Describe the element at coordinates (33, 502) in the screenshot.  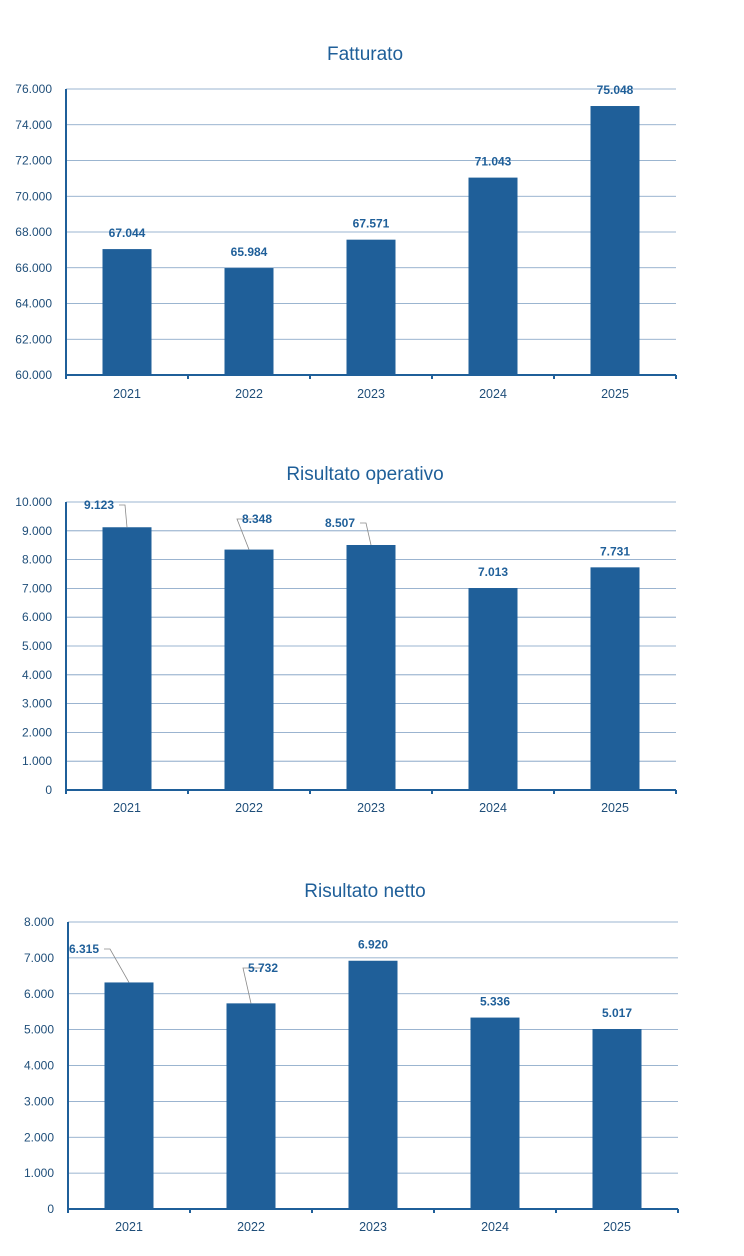
I see `y-tick-label: 10.000` at that location.